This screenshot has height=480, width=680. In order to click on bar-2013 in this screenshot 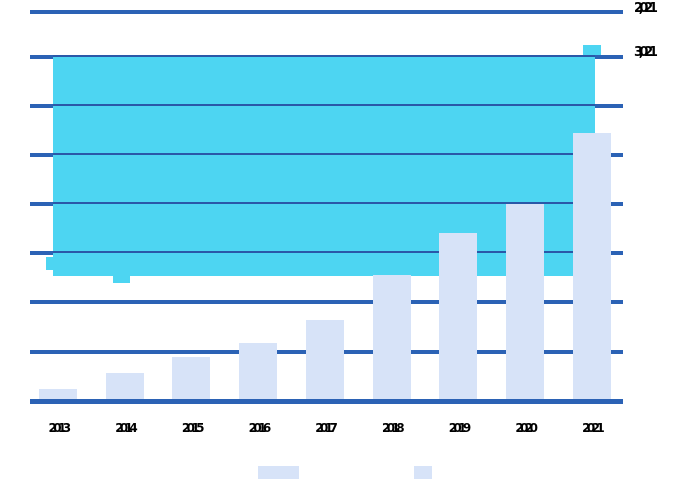, I will do `click(58, 394)`.